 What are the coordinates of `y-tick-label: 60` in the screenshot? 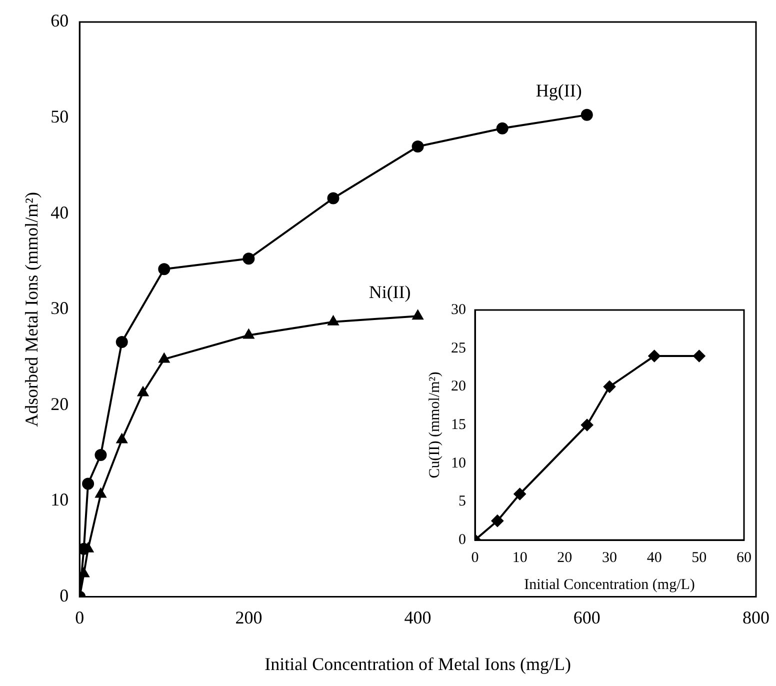 It's located at (59, 20).